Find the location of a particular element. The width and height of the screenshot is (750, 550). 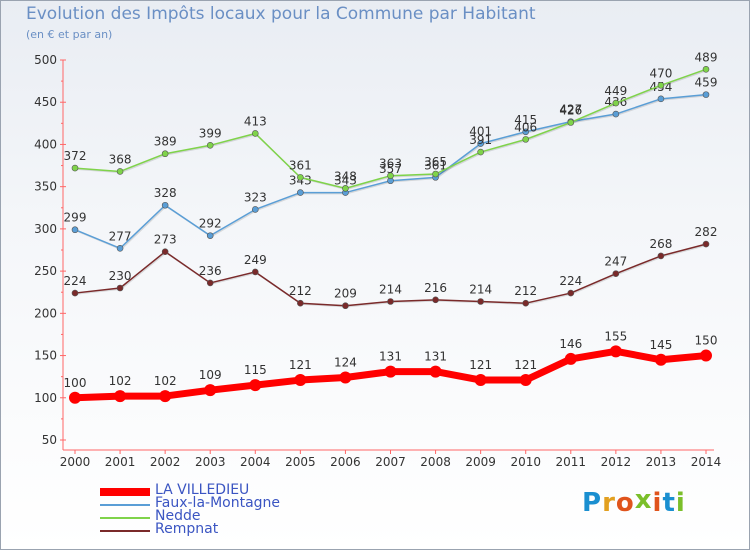

data-label: 399 is located at coordinates (210, 133).